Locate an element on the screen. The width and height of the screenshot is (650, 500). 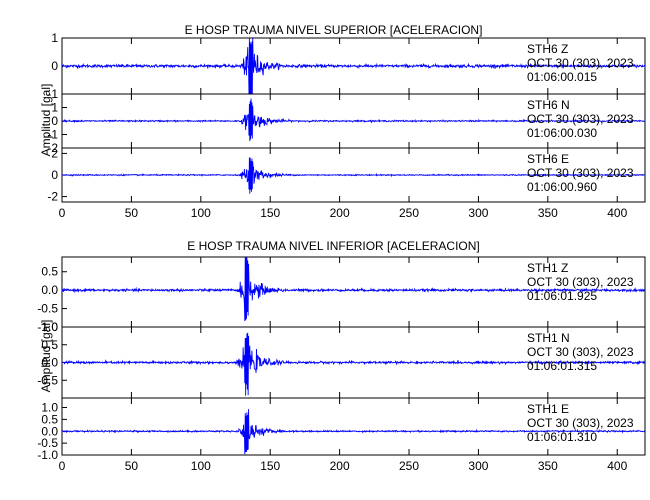
time-label: 01:06:00.030 is located at coordinates (562, 133).